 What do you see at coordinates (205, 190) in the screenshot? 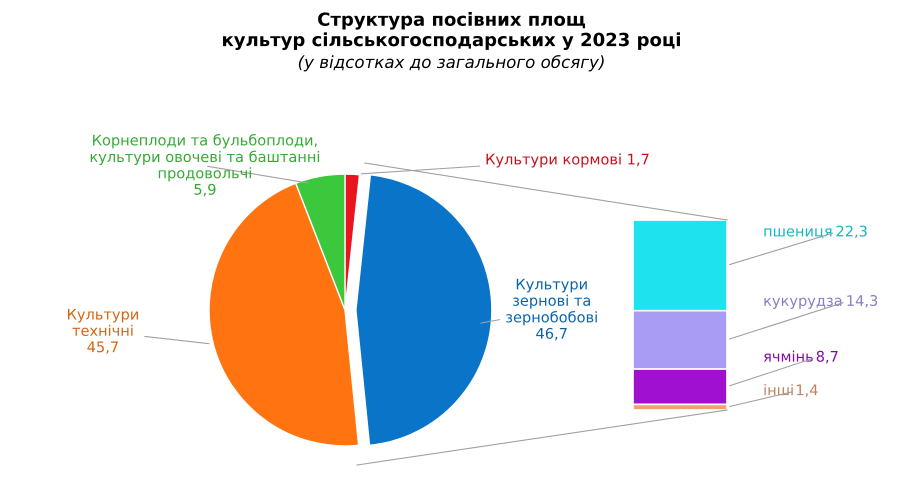
I see `data-label: 5,9` at bounding box center [205, 190].